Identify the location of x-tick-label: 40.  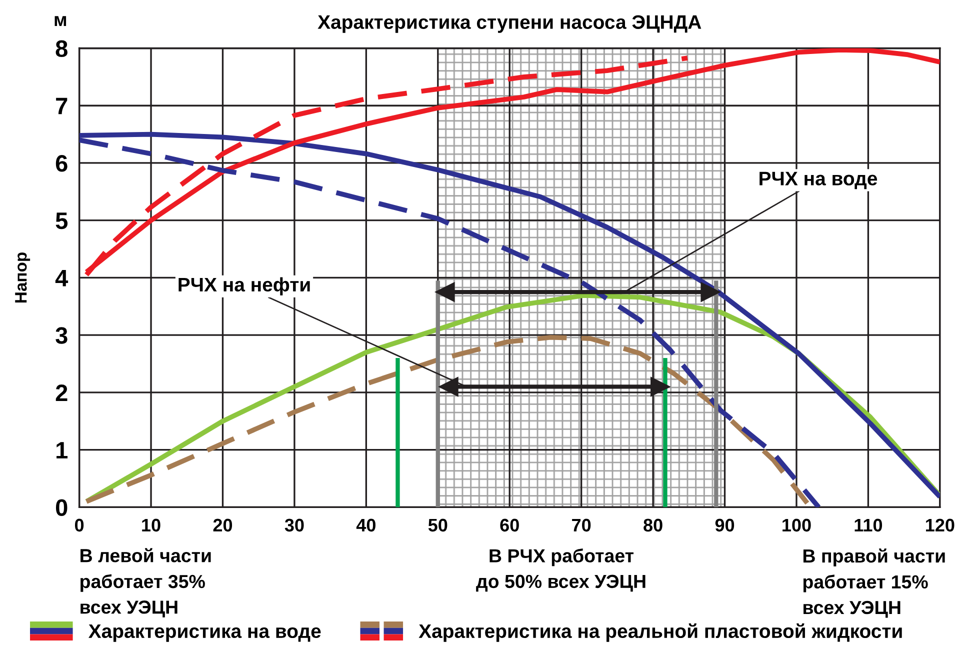
(366, 525).